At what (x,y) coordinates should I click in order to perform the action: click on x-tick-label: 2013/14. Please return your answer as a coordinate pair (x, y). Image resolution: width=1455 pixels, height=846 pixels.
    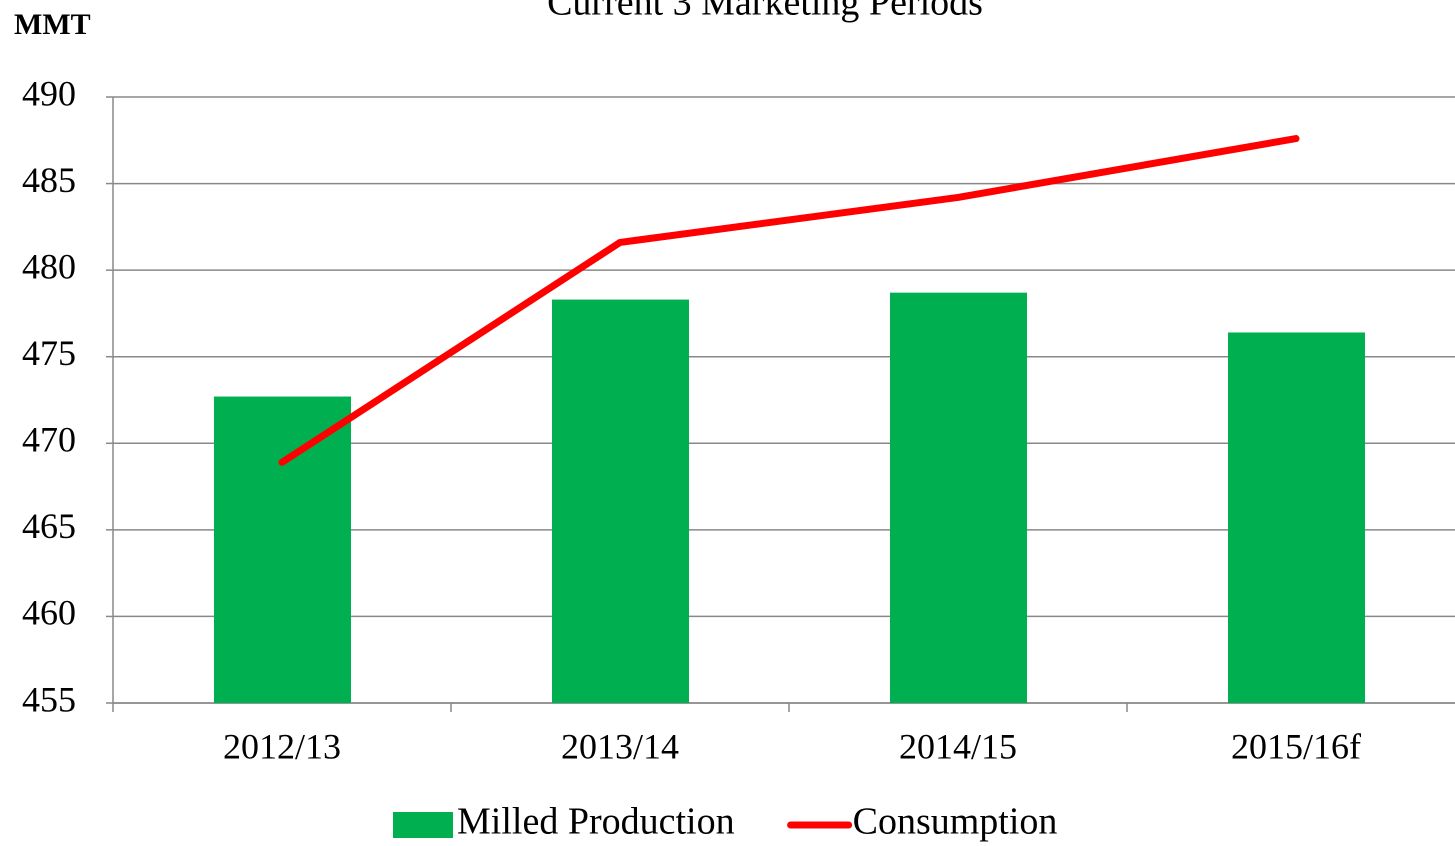
    Looking at the image, I should click on (620, 746).